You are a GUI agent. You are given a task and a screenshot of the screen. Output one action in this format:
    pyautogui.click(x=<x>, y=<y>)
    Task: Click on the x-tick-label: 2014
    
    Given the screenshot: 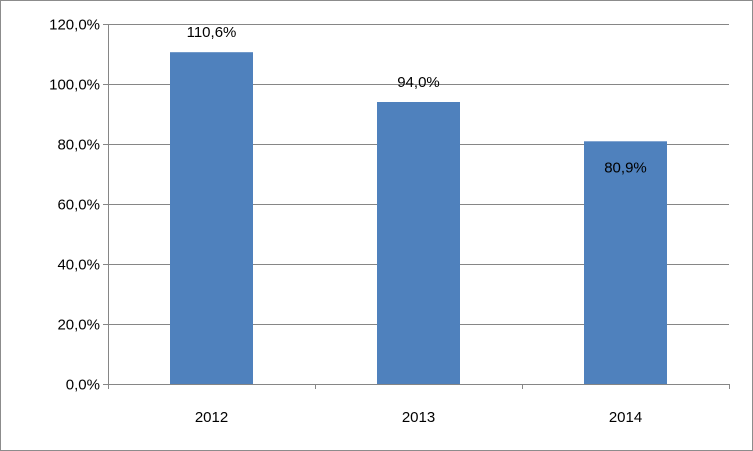 What is the action you would take?
    pyautogui.click(x=625, y=417)
    